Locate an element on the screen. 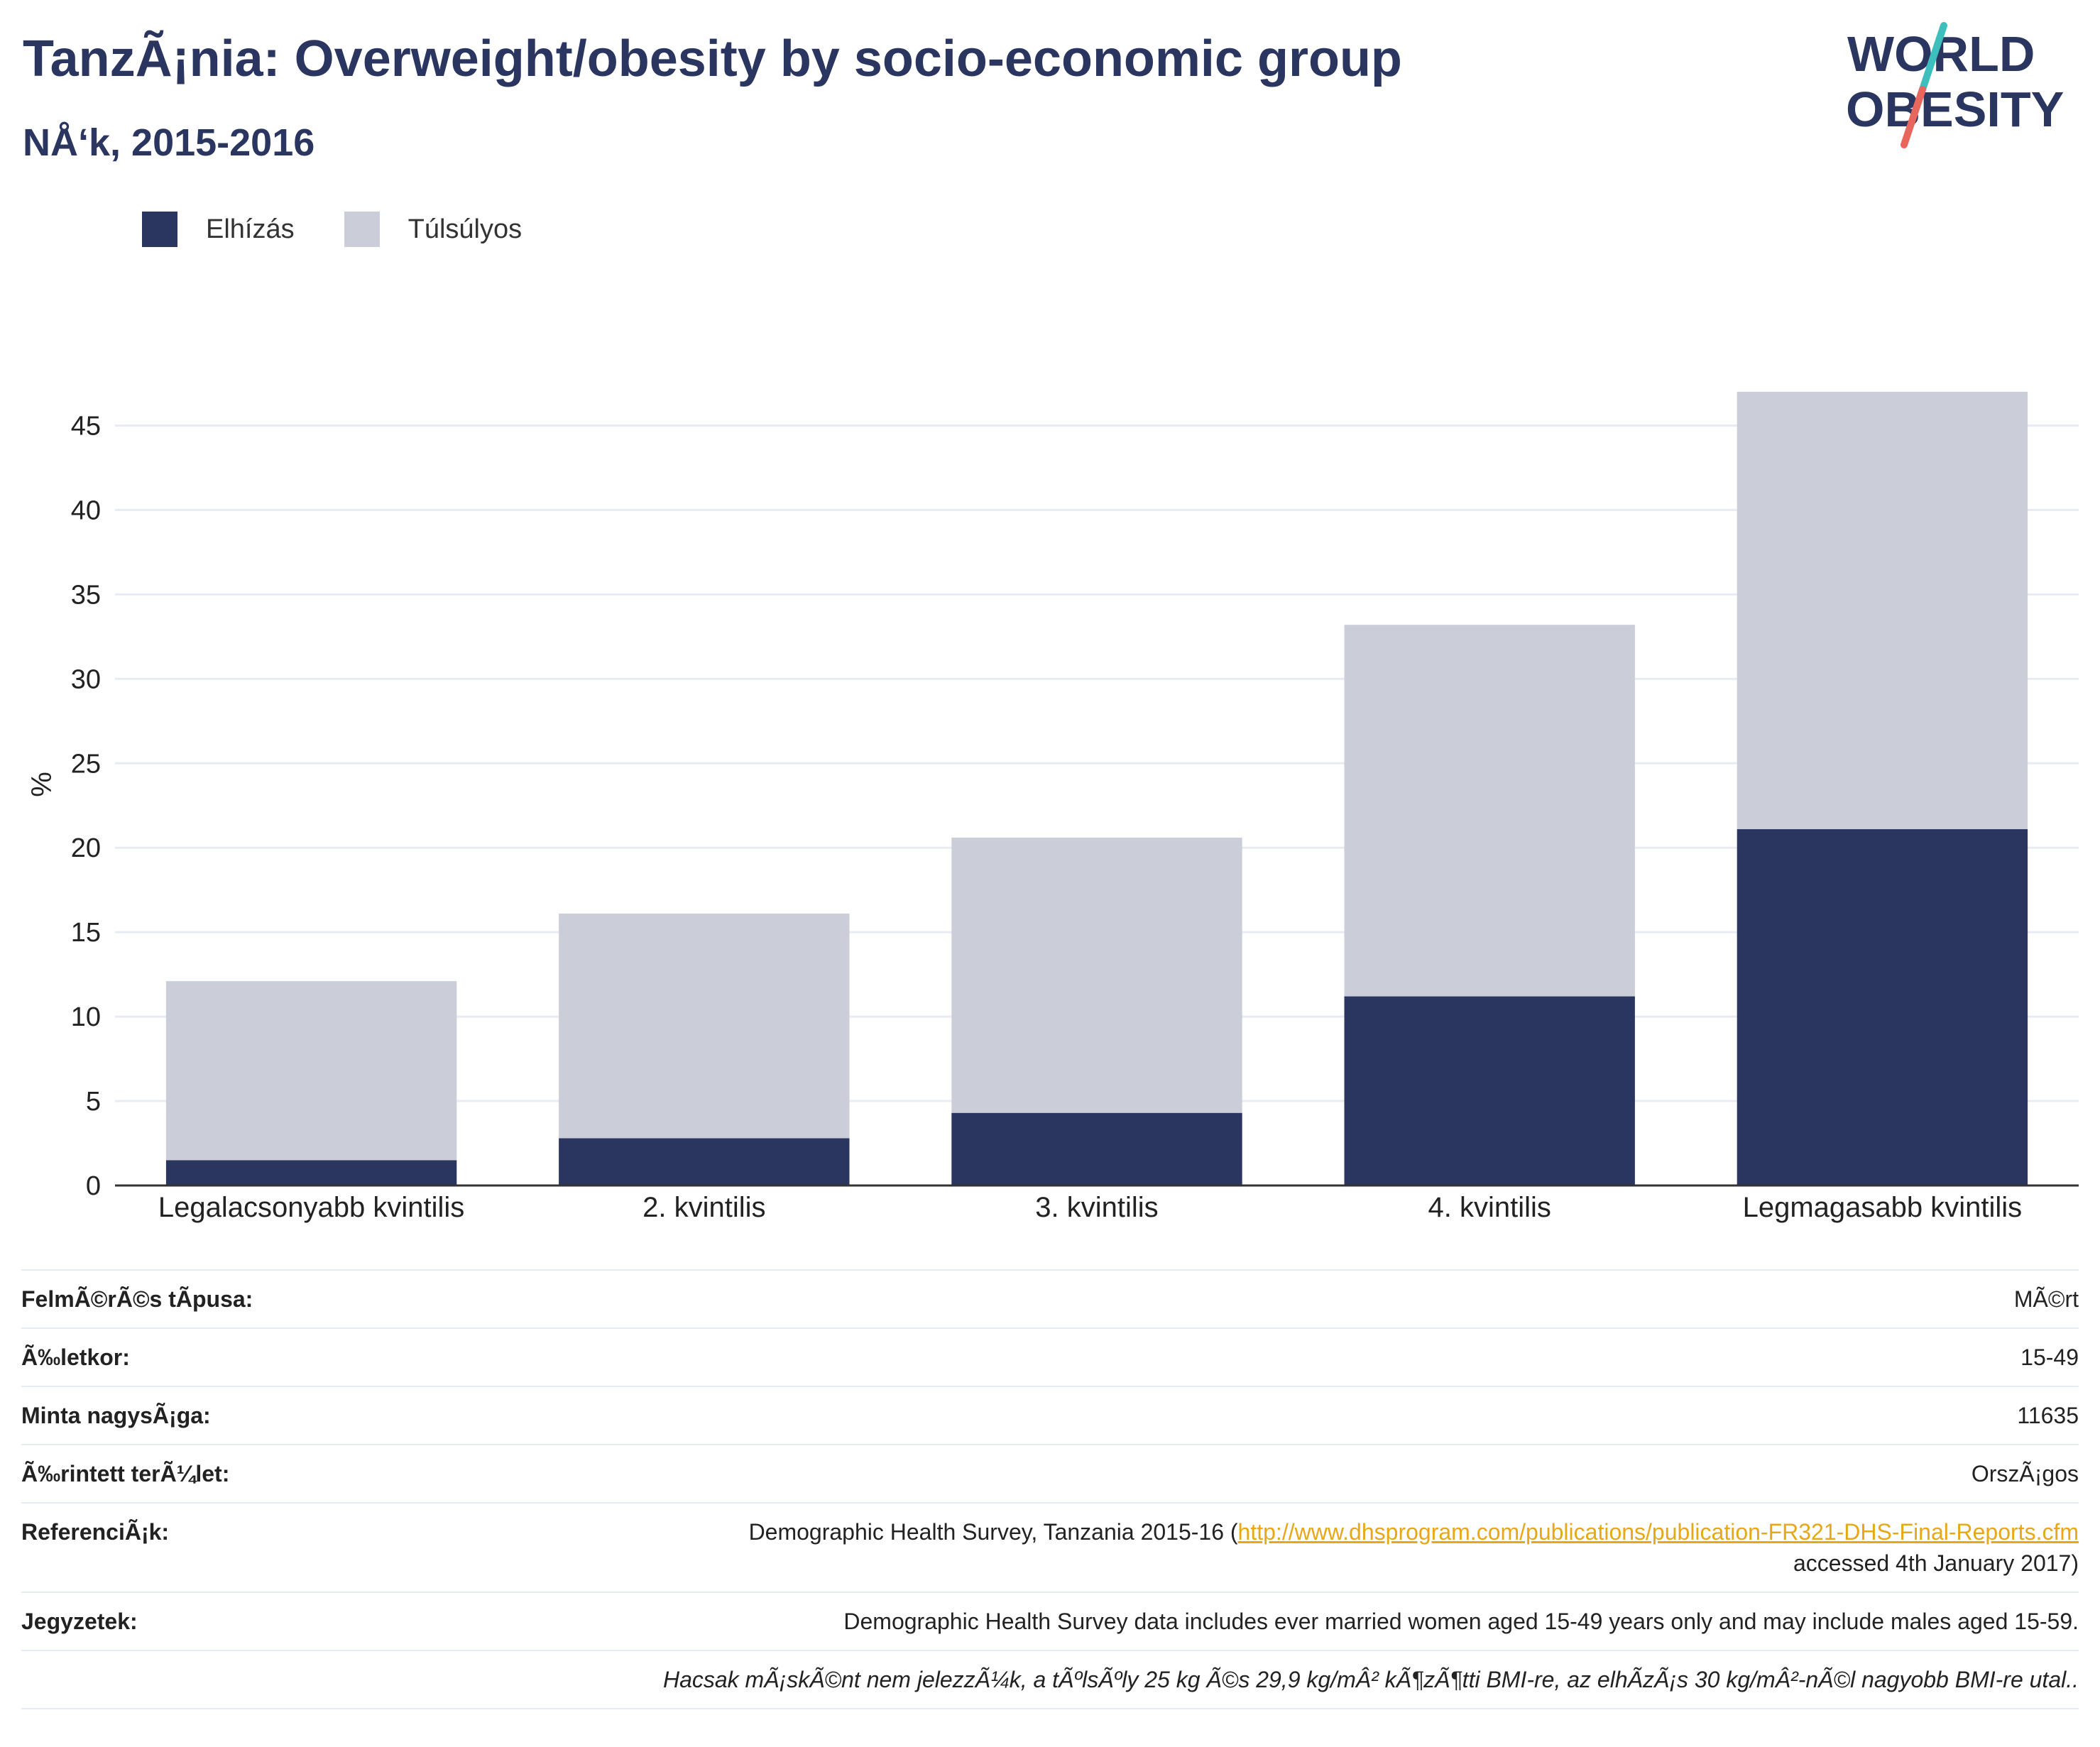 Image resolution: width=2100 pixels, height=1747 pixels. info-row-area: Ã‰rintett terÃ¼let: OrszÃ¡gos is located at coordinates (1050, 1474).